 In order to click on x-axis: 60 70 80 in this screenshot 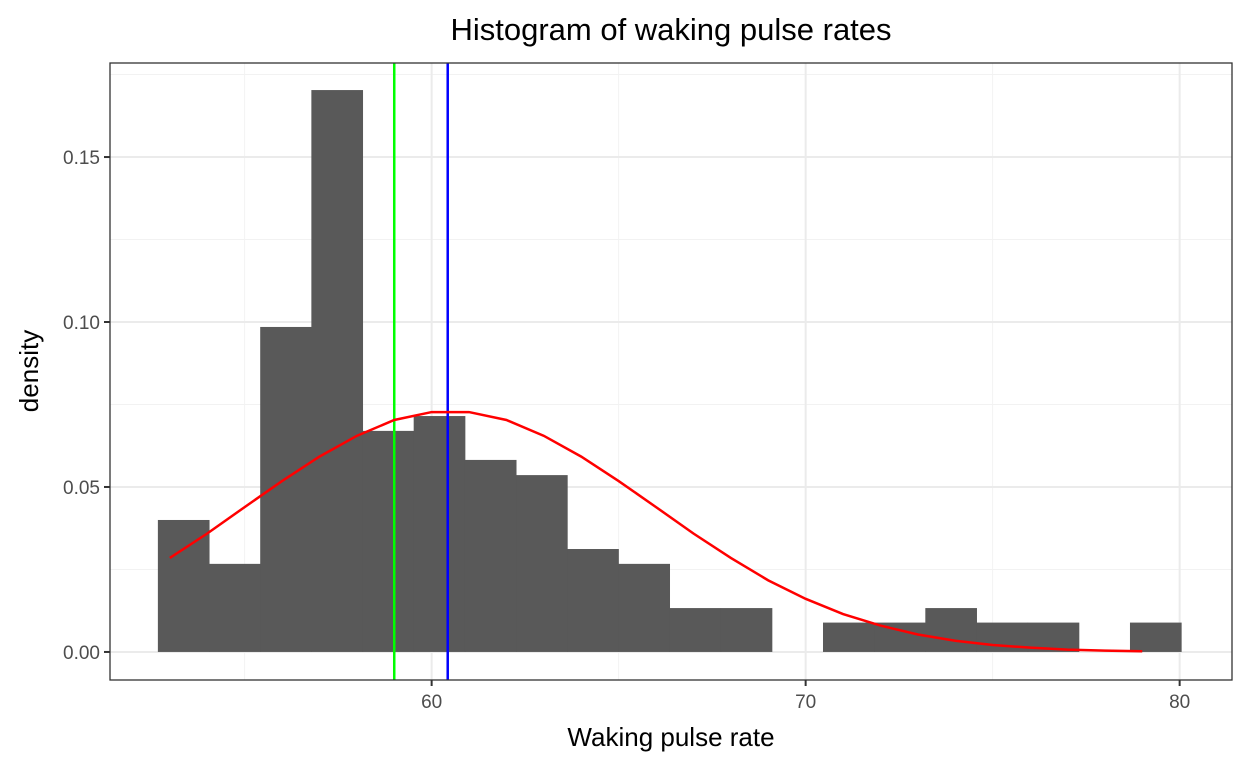, I will do `click(805, 696)`.